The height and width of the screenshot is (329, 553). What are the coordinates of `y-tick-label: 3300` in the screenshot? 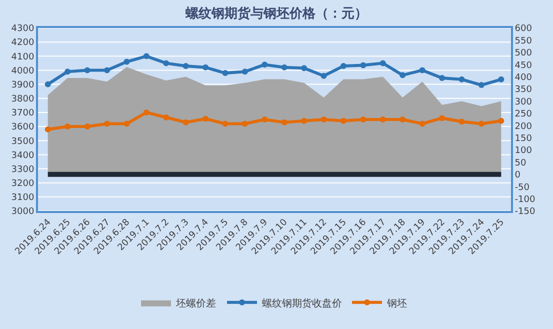 It's located at (22, 169).